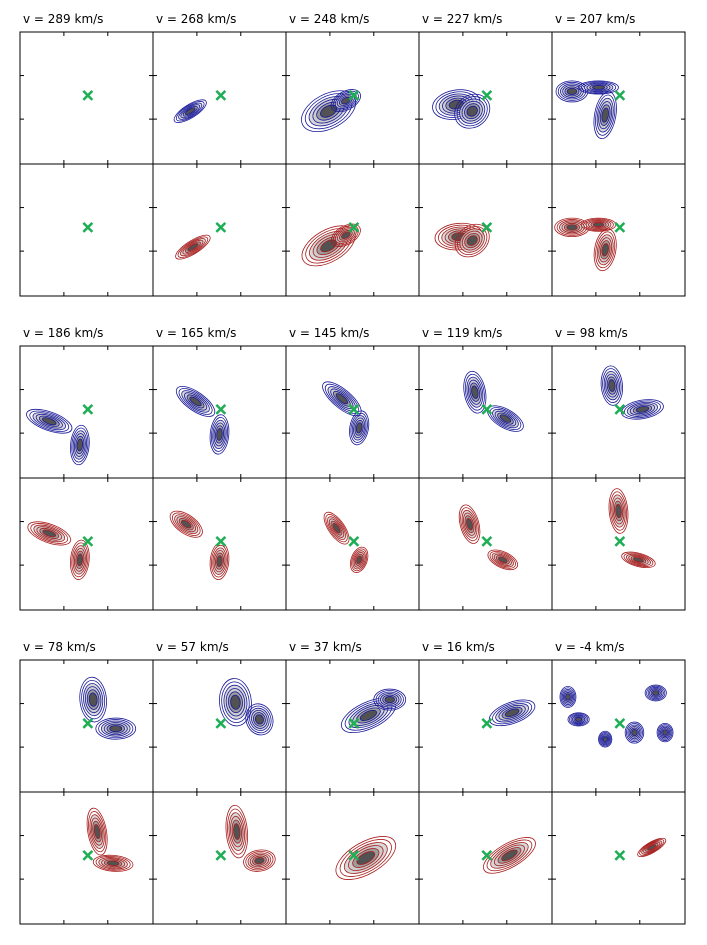 The width and height of the screenshot is (707, 945). What do you see at coordinates (196, 333) in the screenshot?
I see `channel-velocity-label: v = 165 km/s` at bounding box center [196, 333].